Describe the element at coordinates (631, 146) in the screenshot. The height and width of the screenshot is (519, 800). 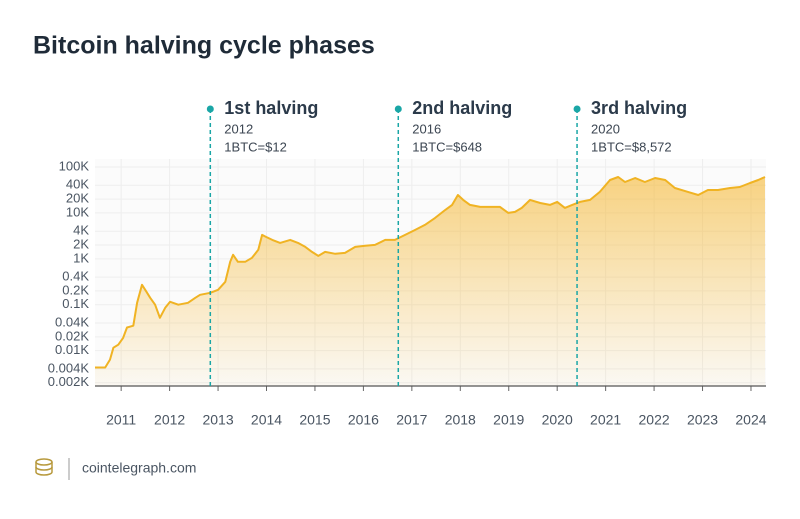
I see `annotation-price: 1BTC=$8,572` at that location.